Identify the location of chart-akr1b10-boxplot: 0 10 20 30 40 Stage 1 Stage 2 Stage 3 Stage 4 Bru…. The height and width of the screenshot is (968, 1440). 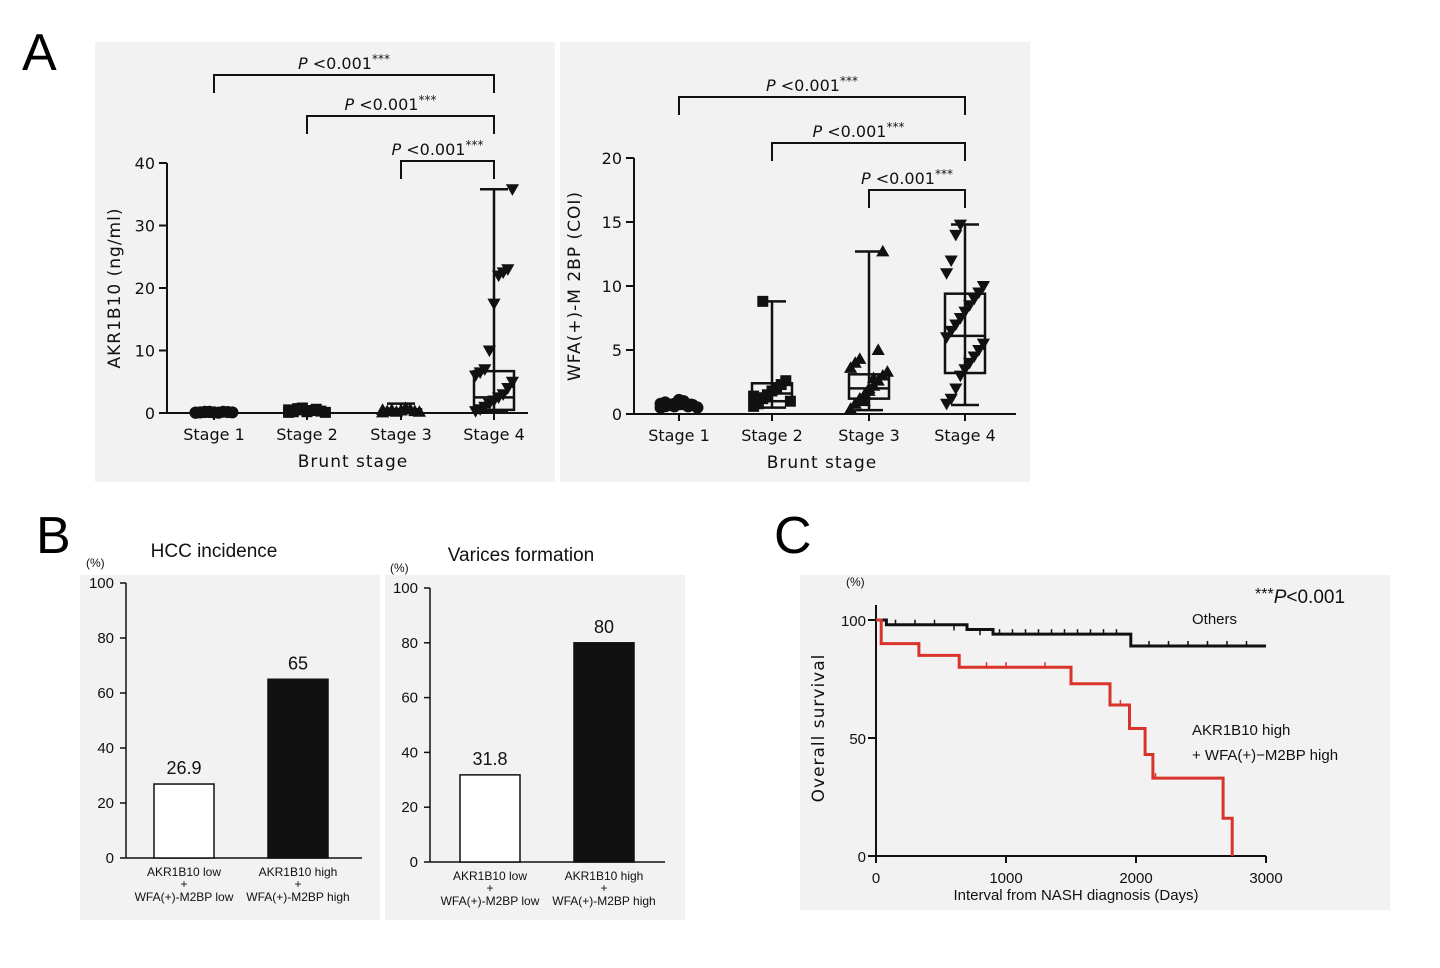
(325, 262).